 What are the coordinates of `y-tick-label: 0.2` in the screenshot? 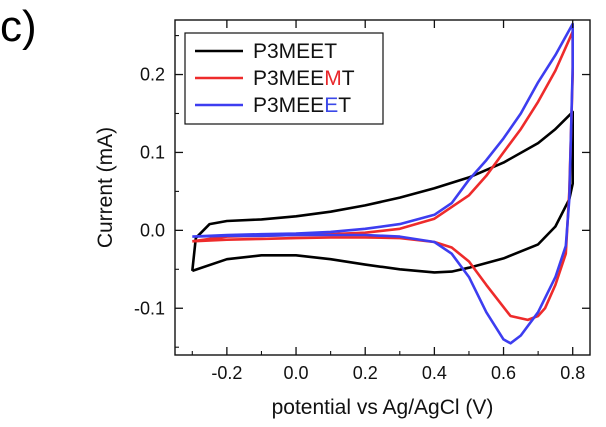 It's located at (152, 75).